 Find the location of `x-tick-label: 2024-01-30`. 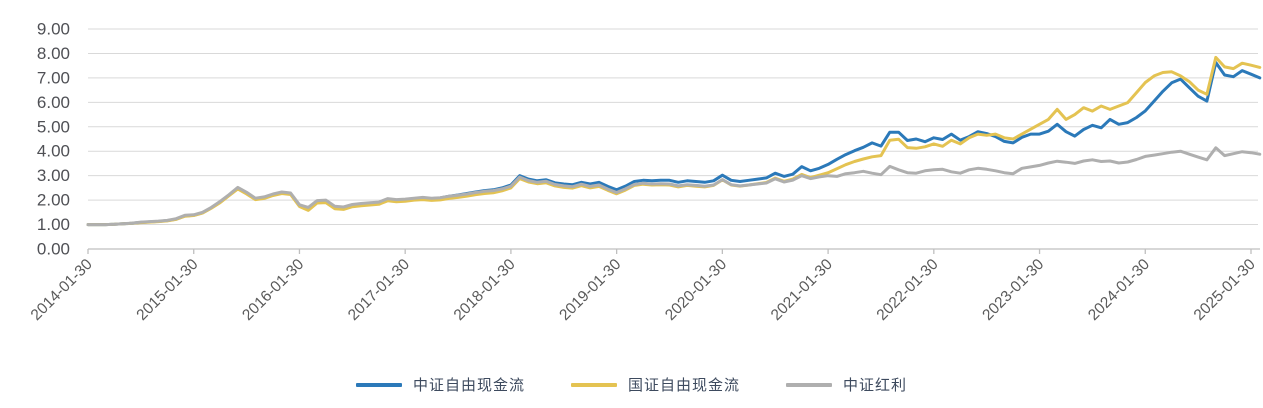

x-tick-label: 2024-01-30 is located at coordinates (1119, 290).